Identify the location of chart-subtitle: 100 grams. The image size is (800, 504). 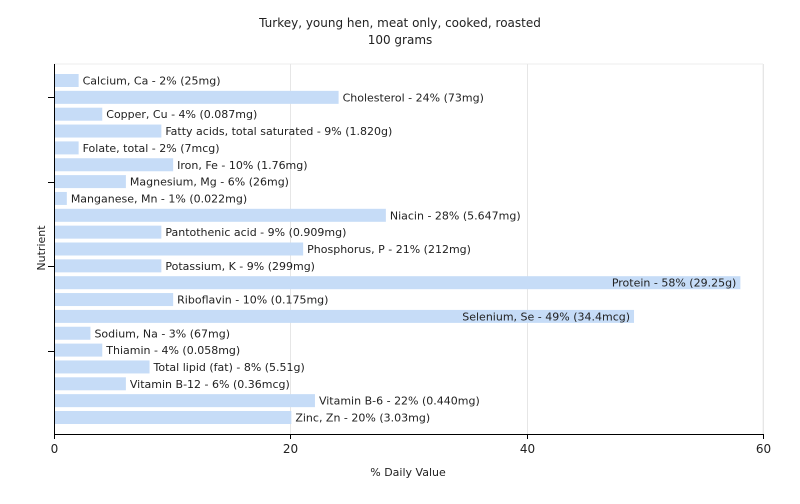
(400, 40).